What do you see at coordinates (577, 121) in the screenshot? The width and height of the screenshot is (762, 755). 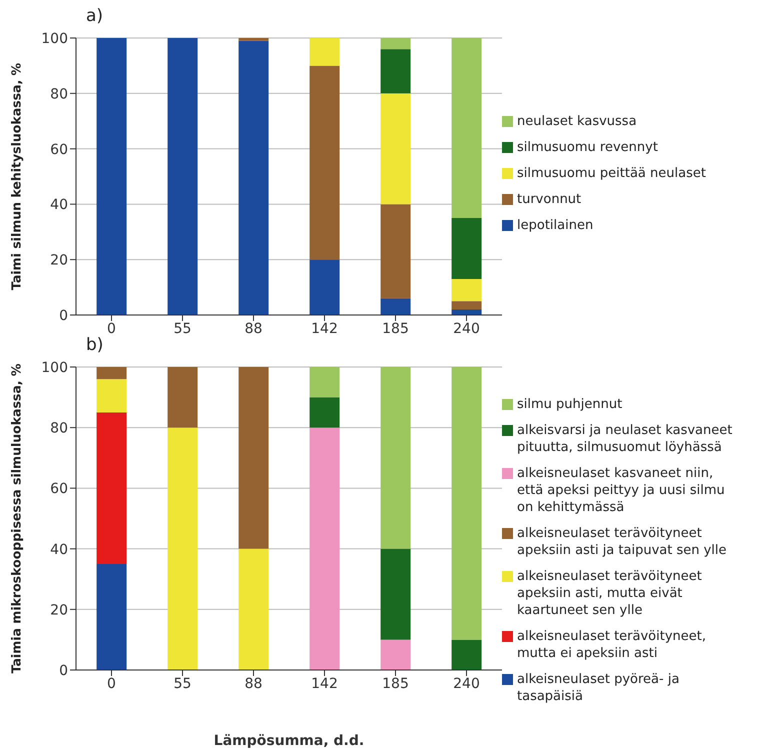 I see `legend-label: neulaset kasvussa` at bounding box center [577, 121].